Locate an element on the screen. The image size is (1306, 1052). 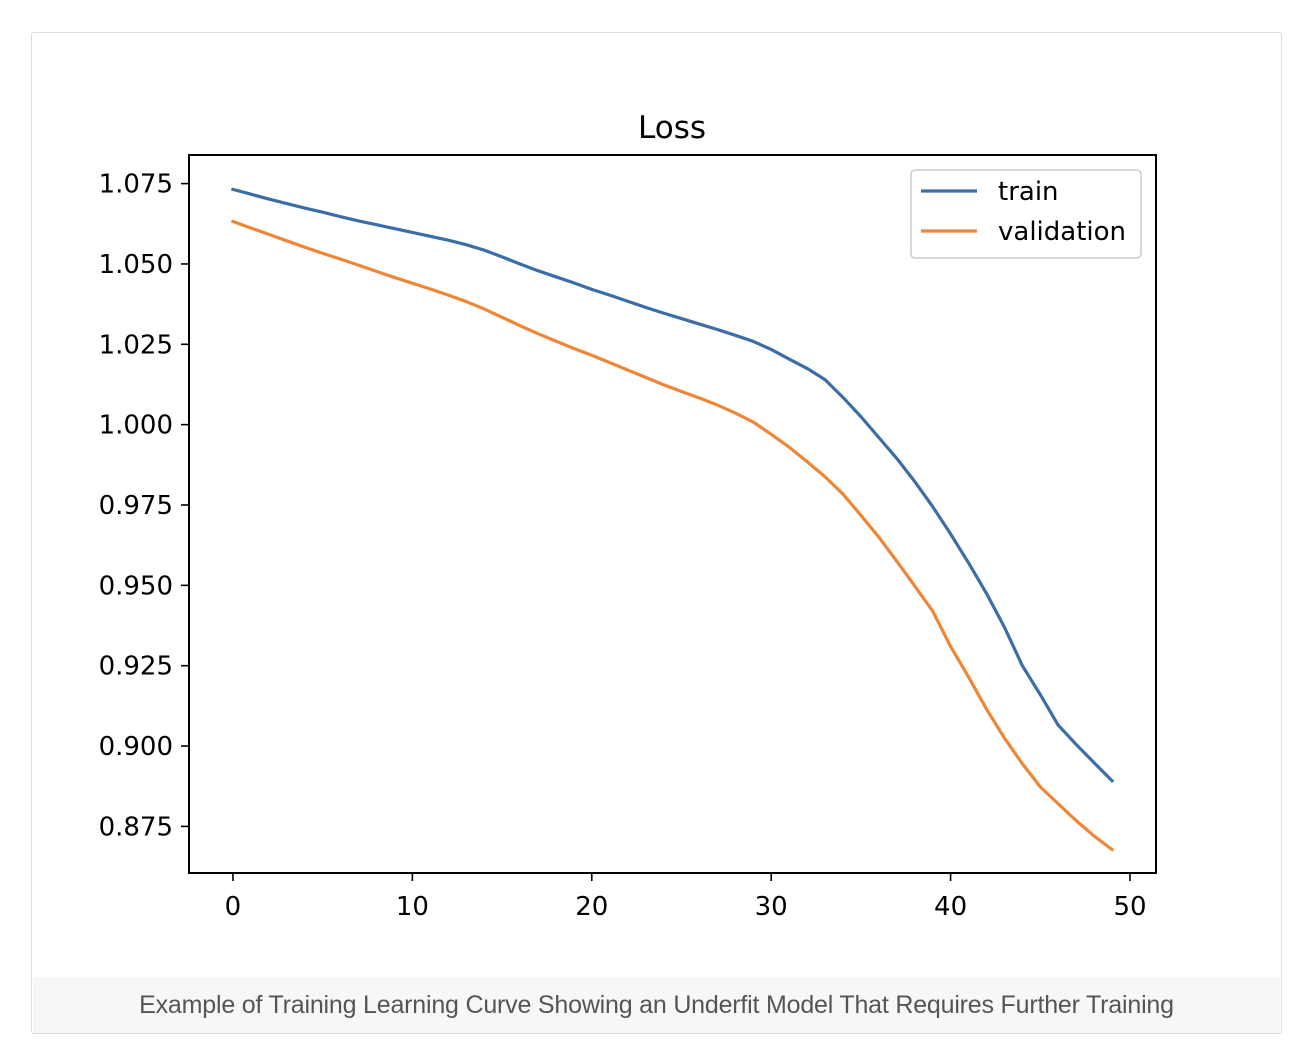
y-tick-label: 1.075 is located at coordinates (136, 185).